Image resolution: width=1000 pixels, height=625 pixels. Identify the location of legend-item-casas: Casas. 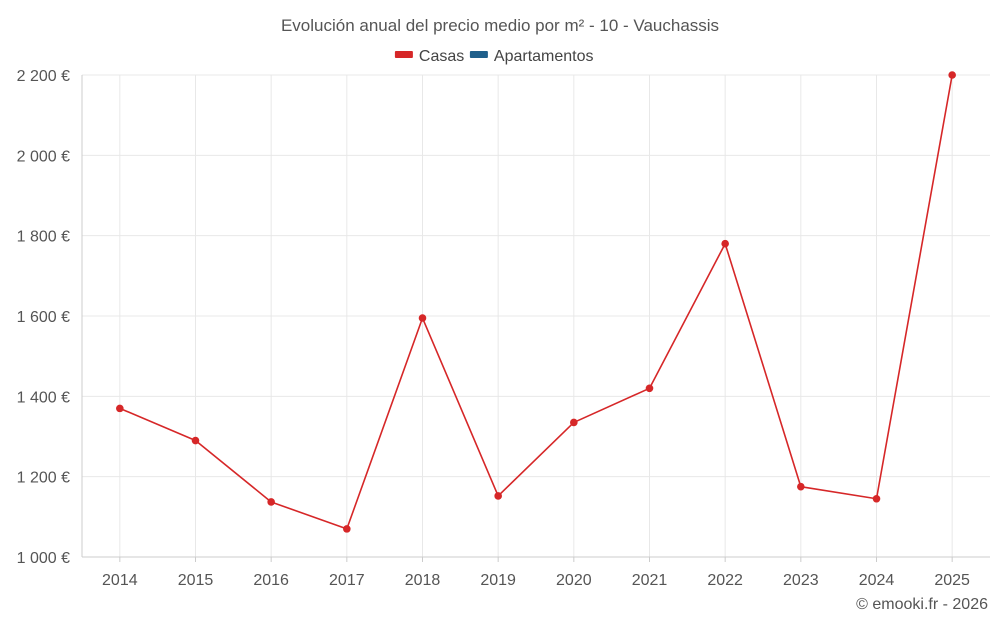
(429, 56).